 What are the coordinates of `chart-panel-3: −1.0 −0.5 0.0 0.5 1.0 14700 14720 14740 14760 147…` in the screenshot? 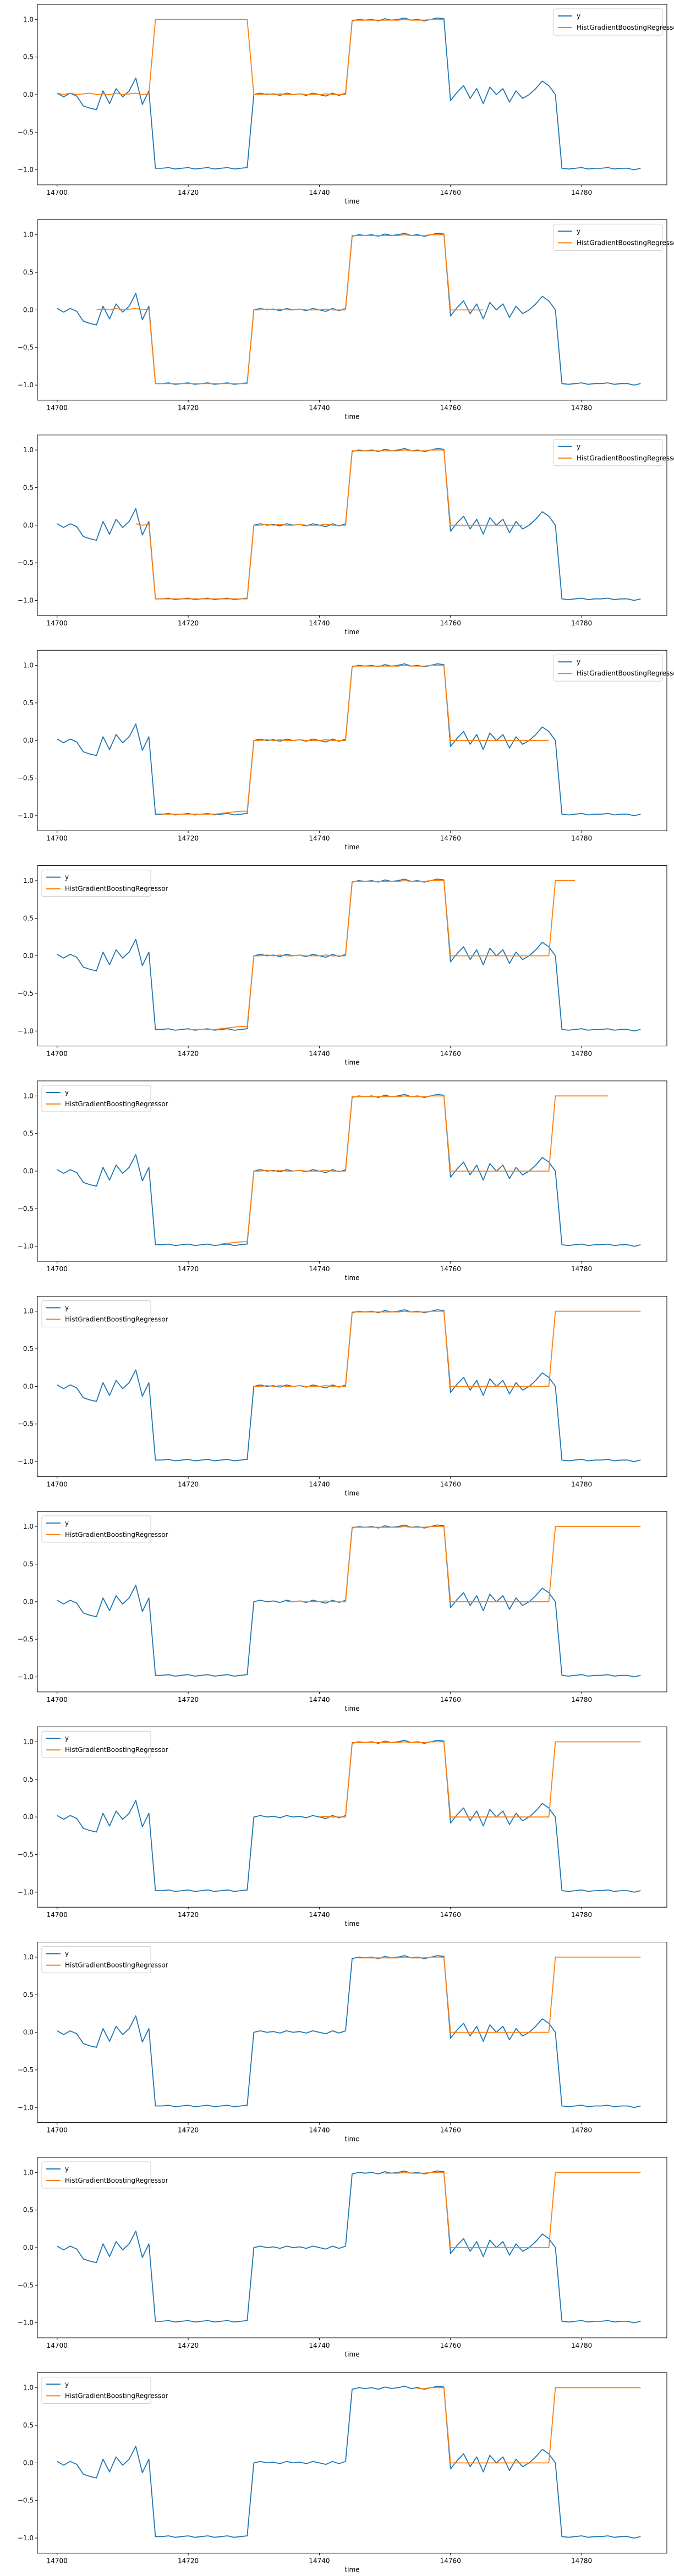 It's located at (346, 535).